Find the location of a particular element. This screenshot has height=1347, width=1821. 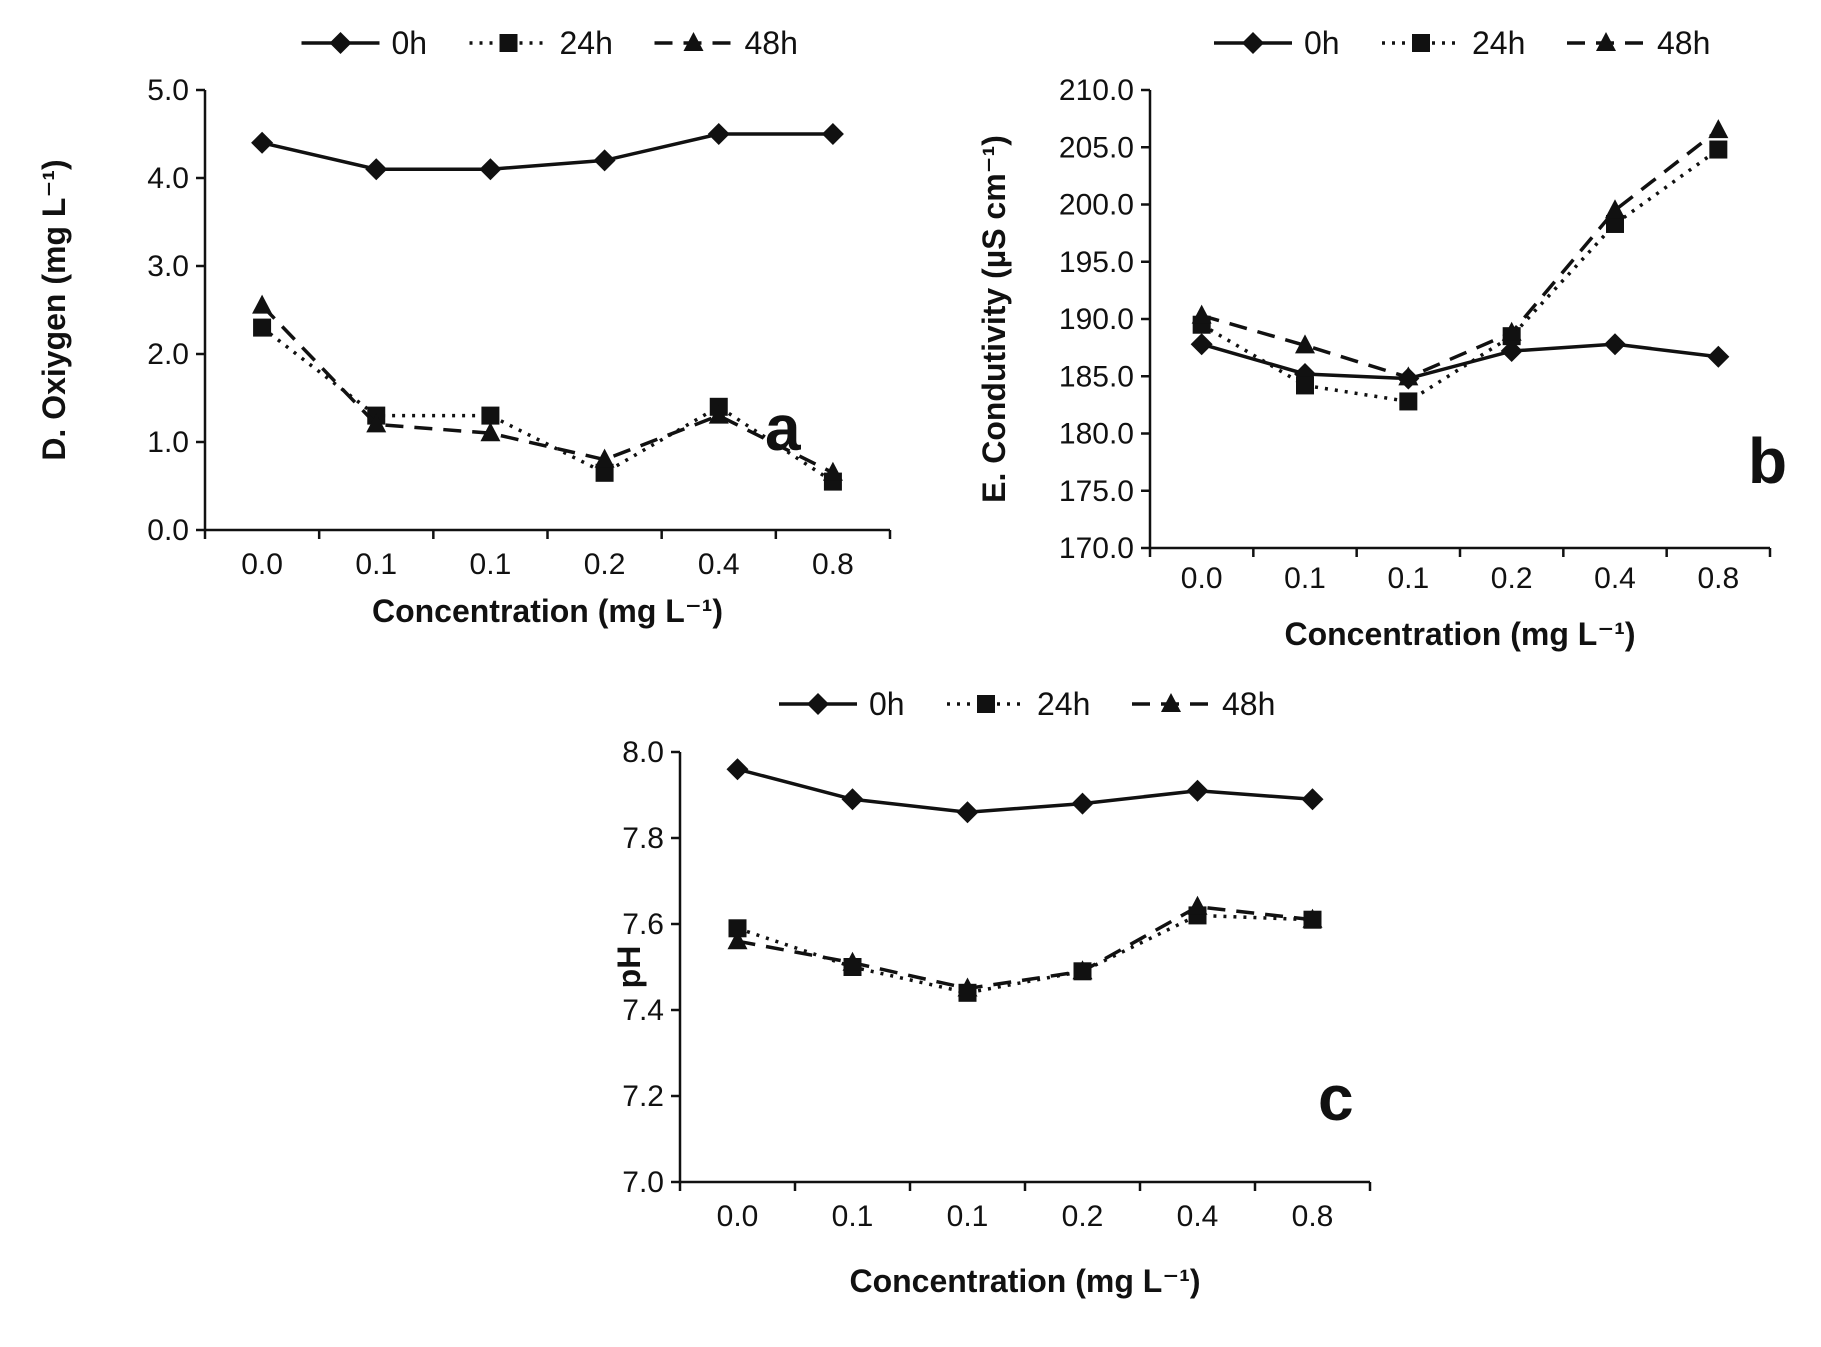

y-tick-label: 195.0 is located at coordinates (1096, 262).